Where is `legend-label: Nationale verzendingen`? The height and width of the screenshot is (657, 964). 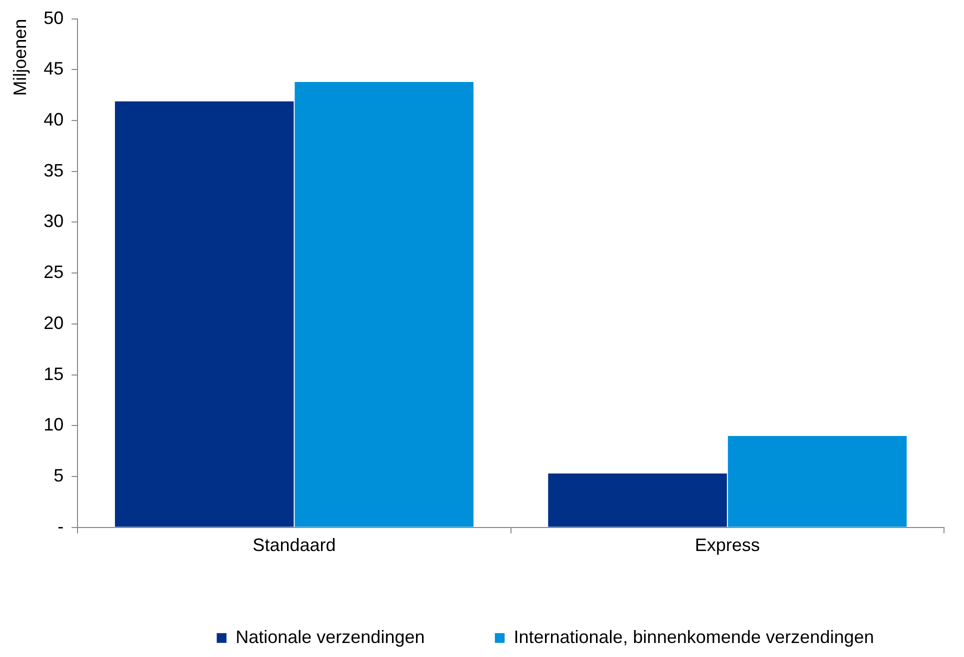 legend-label: Nationale verzendingen is located at coordinates (330, 636).